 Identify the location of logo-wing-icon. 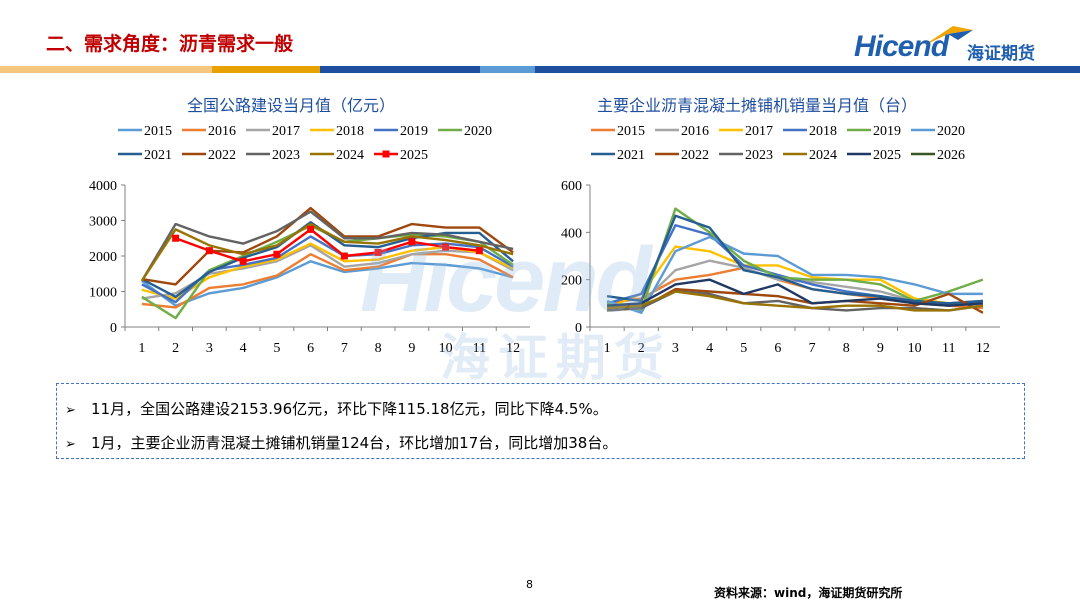
(948, 36).